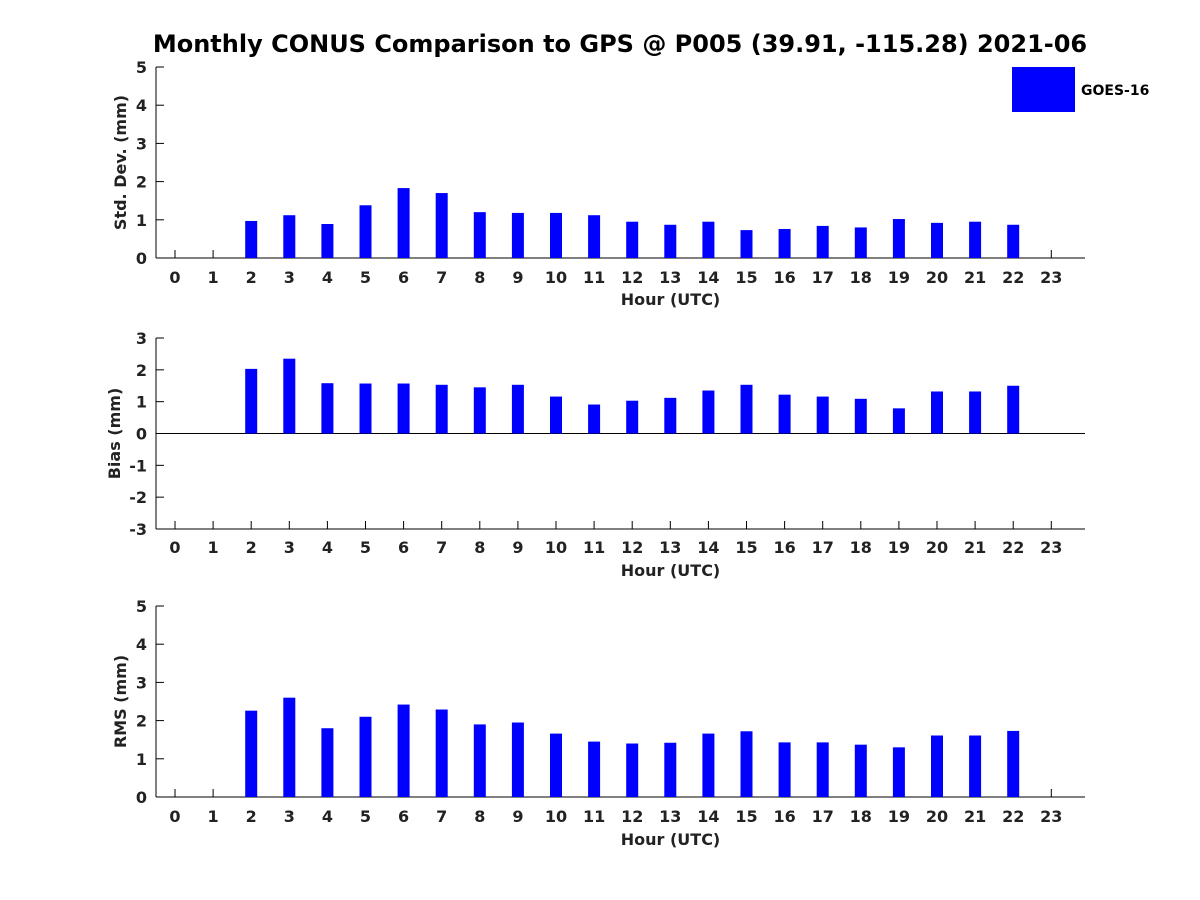  Describe the element at coordinates (594, 547) in the screenshot. I see `x-tick-label: 11` at that location.